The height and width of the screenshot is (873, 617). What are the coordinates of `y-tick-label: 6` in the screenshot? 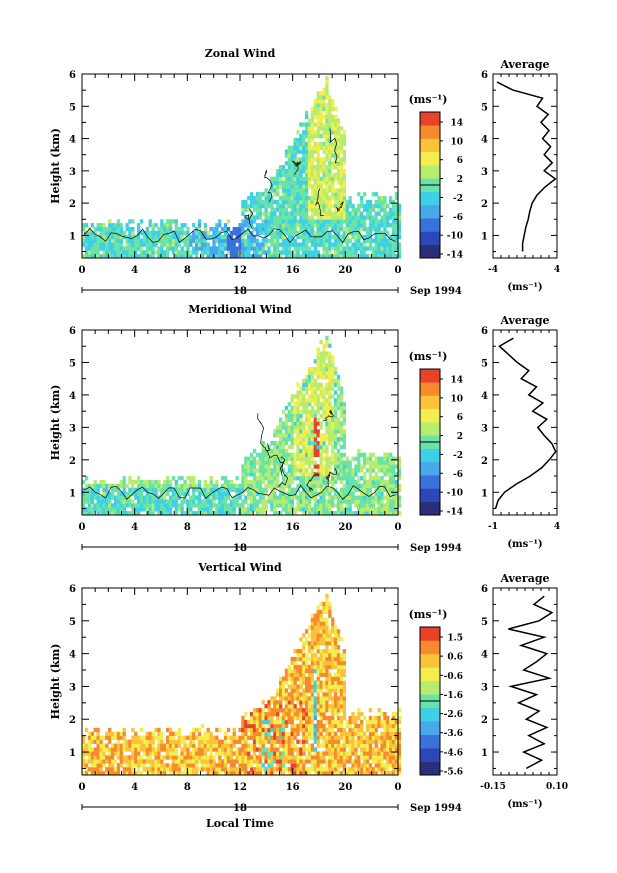 It's located at (72, 331).